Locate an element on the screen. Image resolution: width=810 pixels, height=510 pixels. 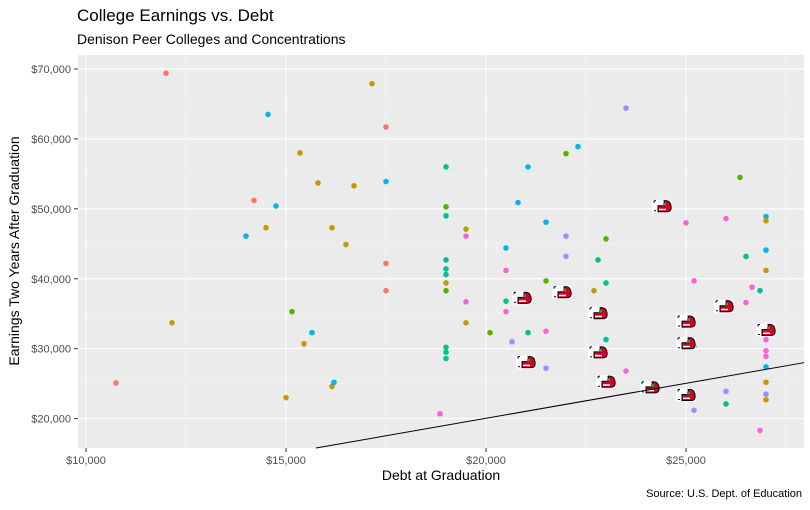
y-axis-title: Earnings Two Years After Graduation is located at coordinates (14, 250).